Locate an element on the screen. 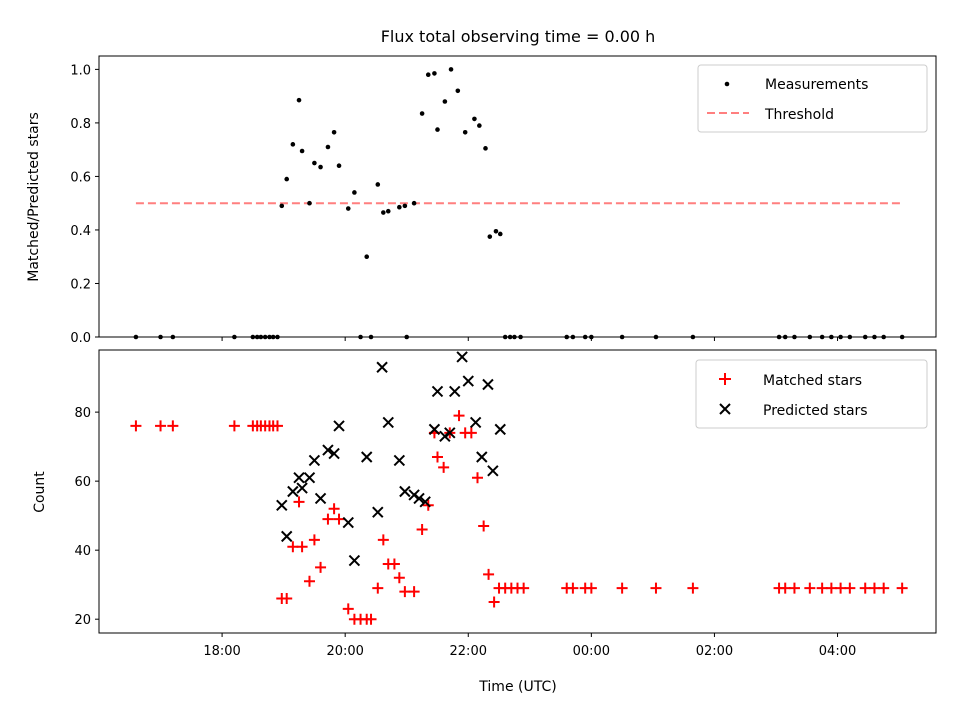 Image resolution: width=960 pixels, height=720 pixels. bottom-x-tick-label: 20:00 is located at coordinates (344, 651).